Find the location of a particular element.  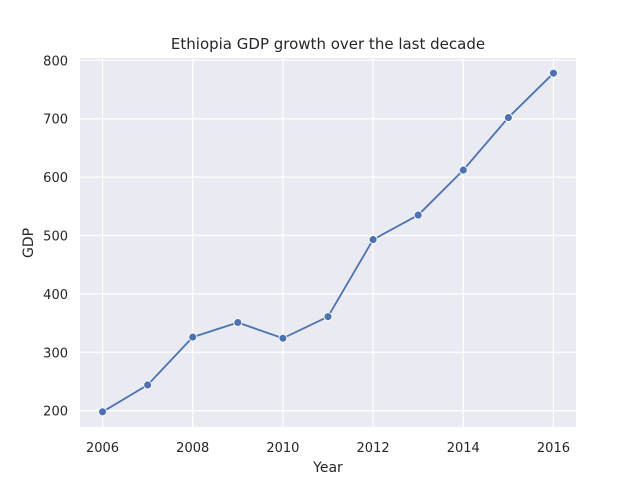

x-tick-label: 2014 is located at coordinates (463, 448).